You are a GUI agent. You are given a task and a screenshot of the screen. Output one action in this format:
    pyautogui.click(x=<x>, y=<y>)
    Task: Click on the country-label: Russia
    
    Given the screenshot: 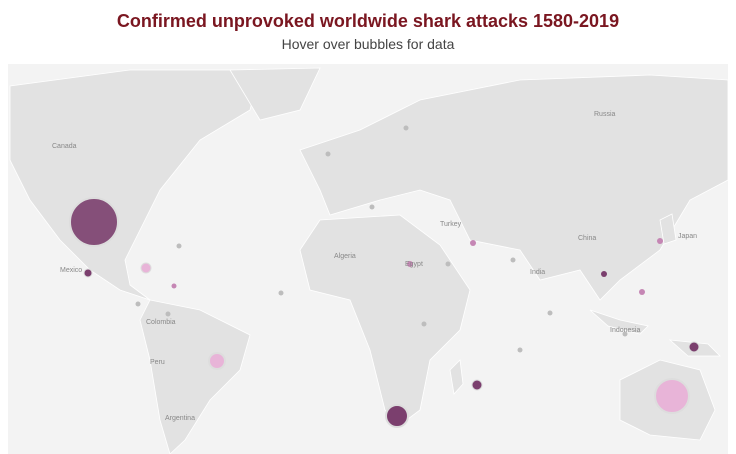 What is the action you would take?
    pyautogui.click(x=605, y=114)
    